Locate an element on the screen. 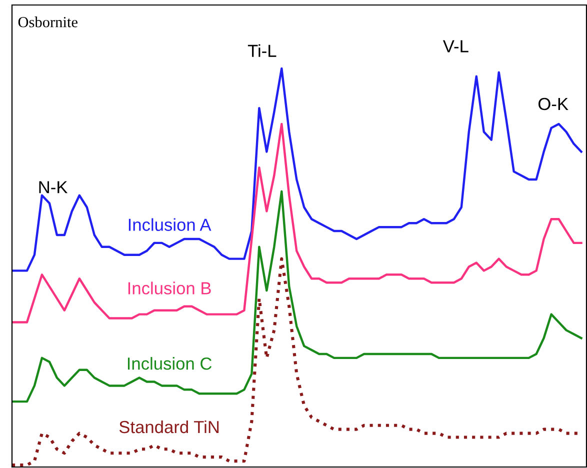 The image size is (587, 468). annotation: N-K is located at coordinates (53, 187).